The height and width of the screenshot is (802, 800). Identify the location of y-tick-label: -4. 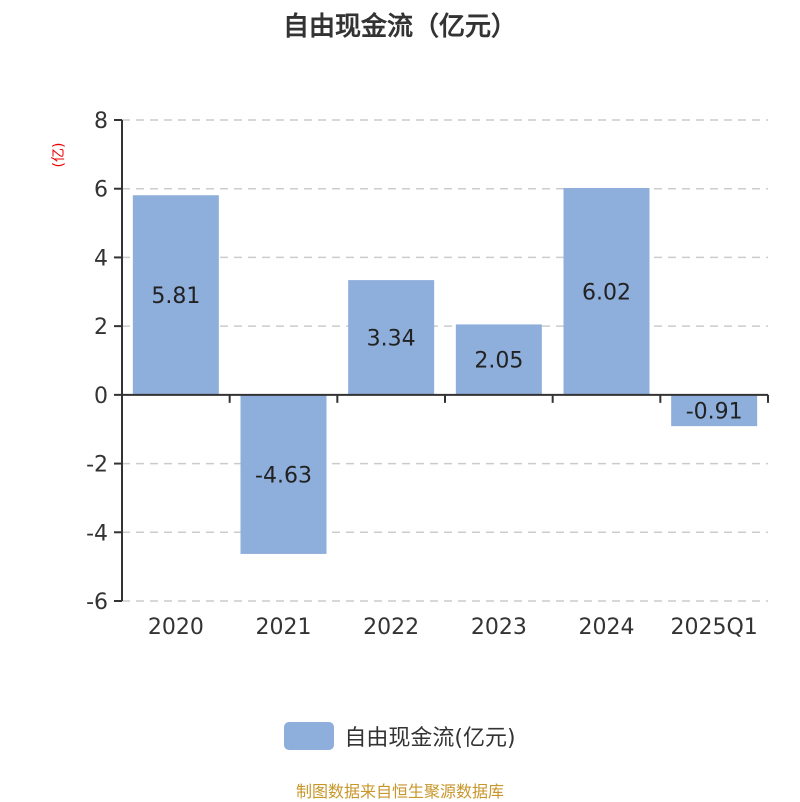
(97, 533).